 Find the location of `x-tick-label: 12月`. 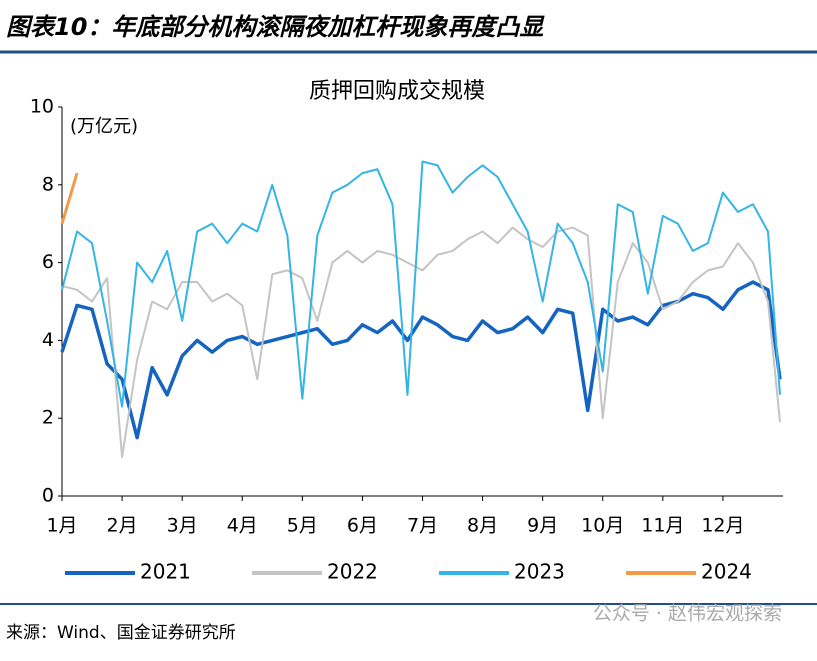

x-tick-label: 12月 is located at coordinates (722, 526).